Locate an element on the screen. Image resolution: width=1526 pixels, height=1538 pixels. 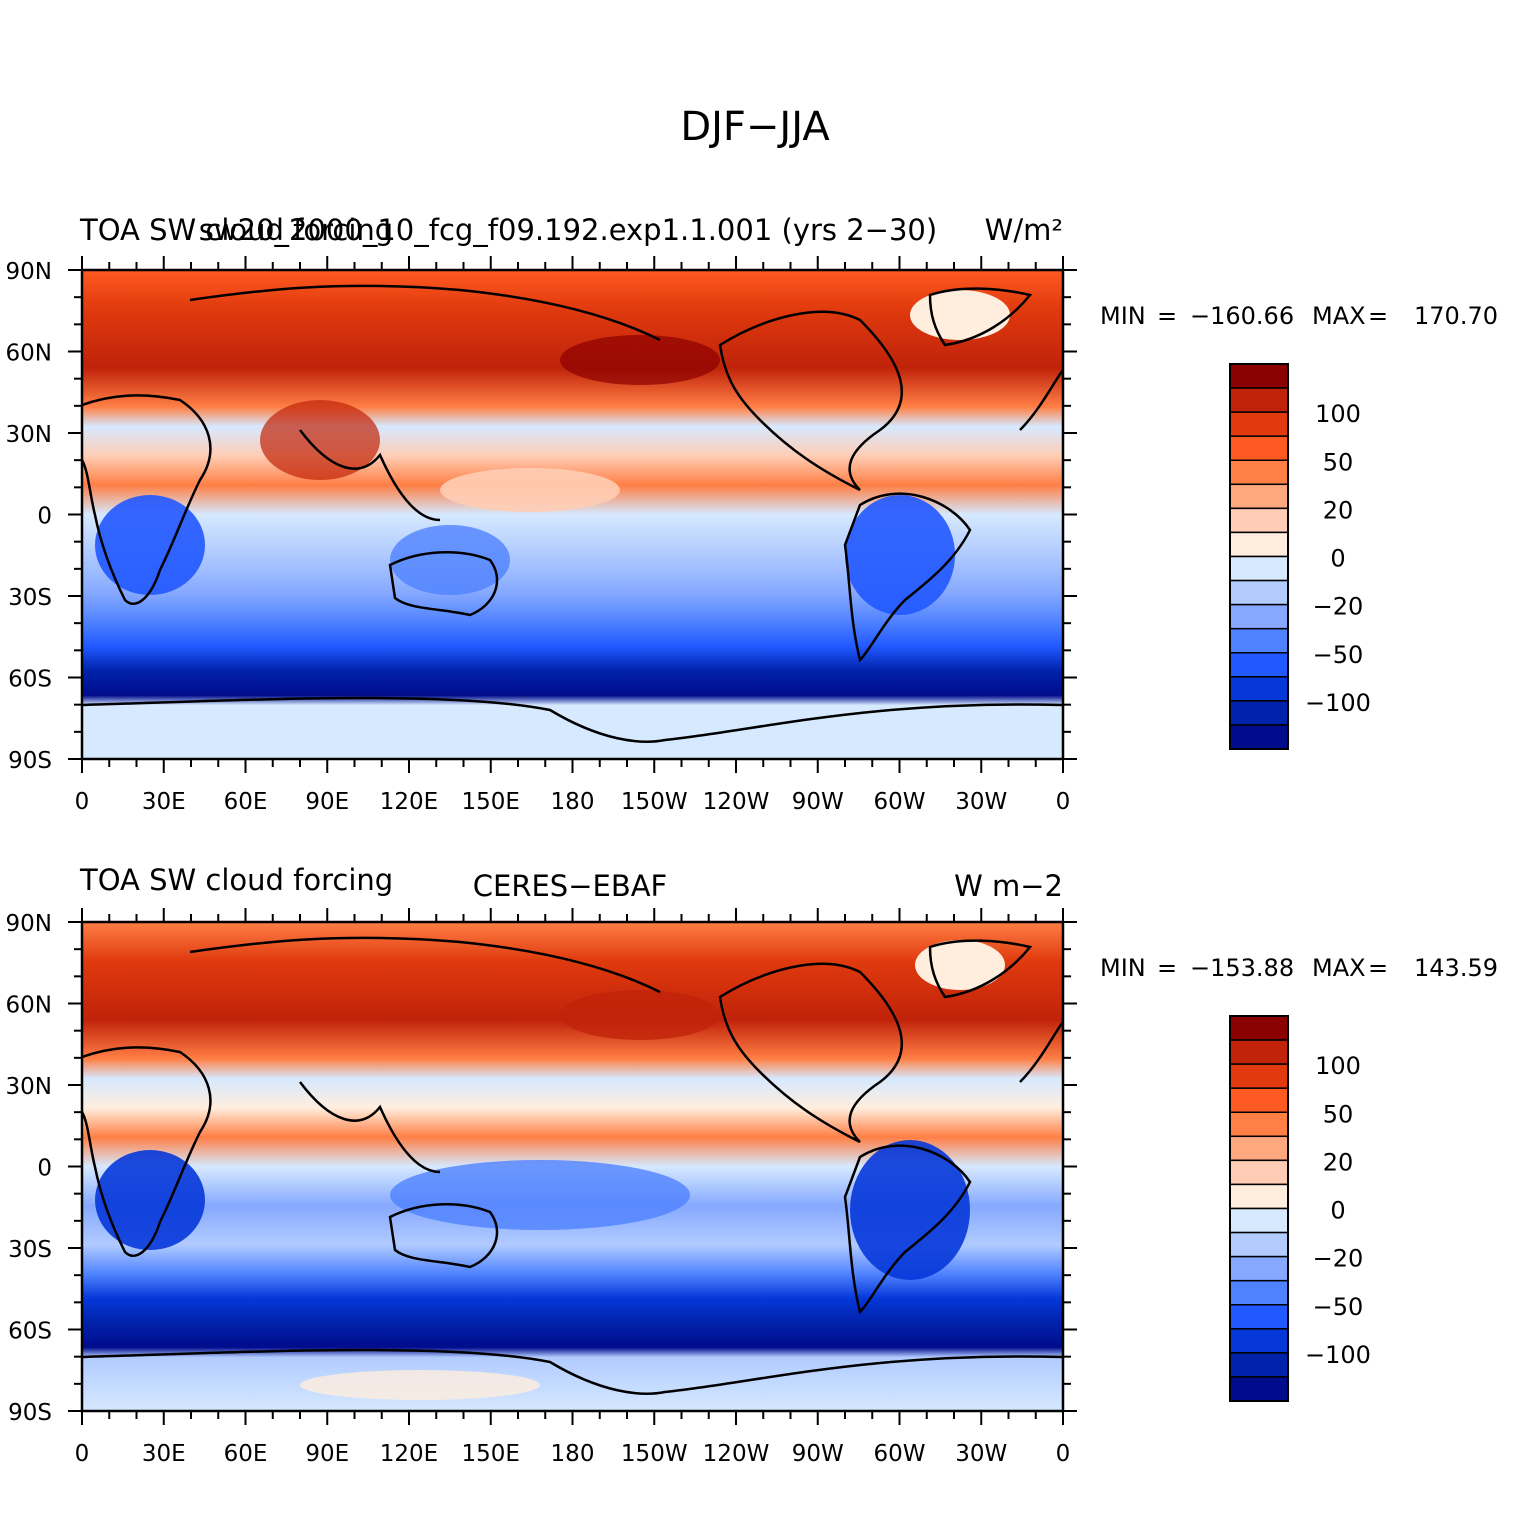
panel-units: W m−2 is located at coordinates (1008, 886).